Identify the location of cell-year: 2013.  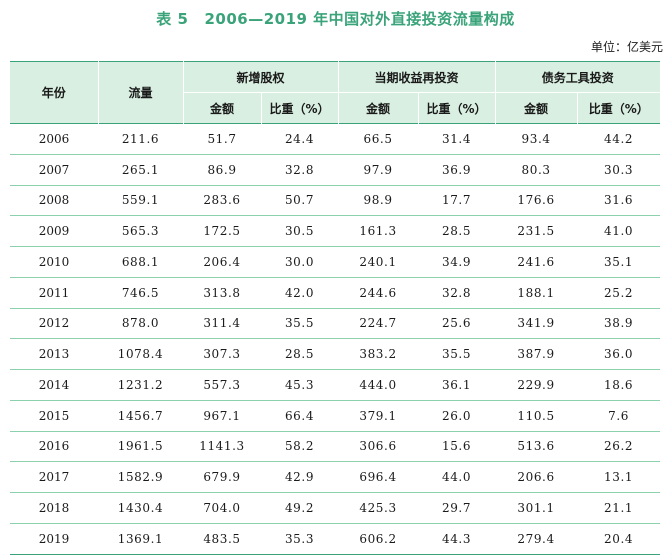
(54, 354).